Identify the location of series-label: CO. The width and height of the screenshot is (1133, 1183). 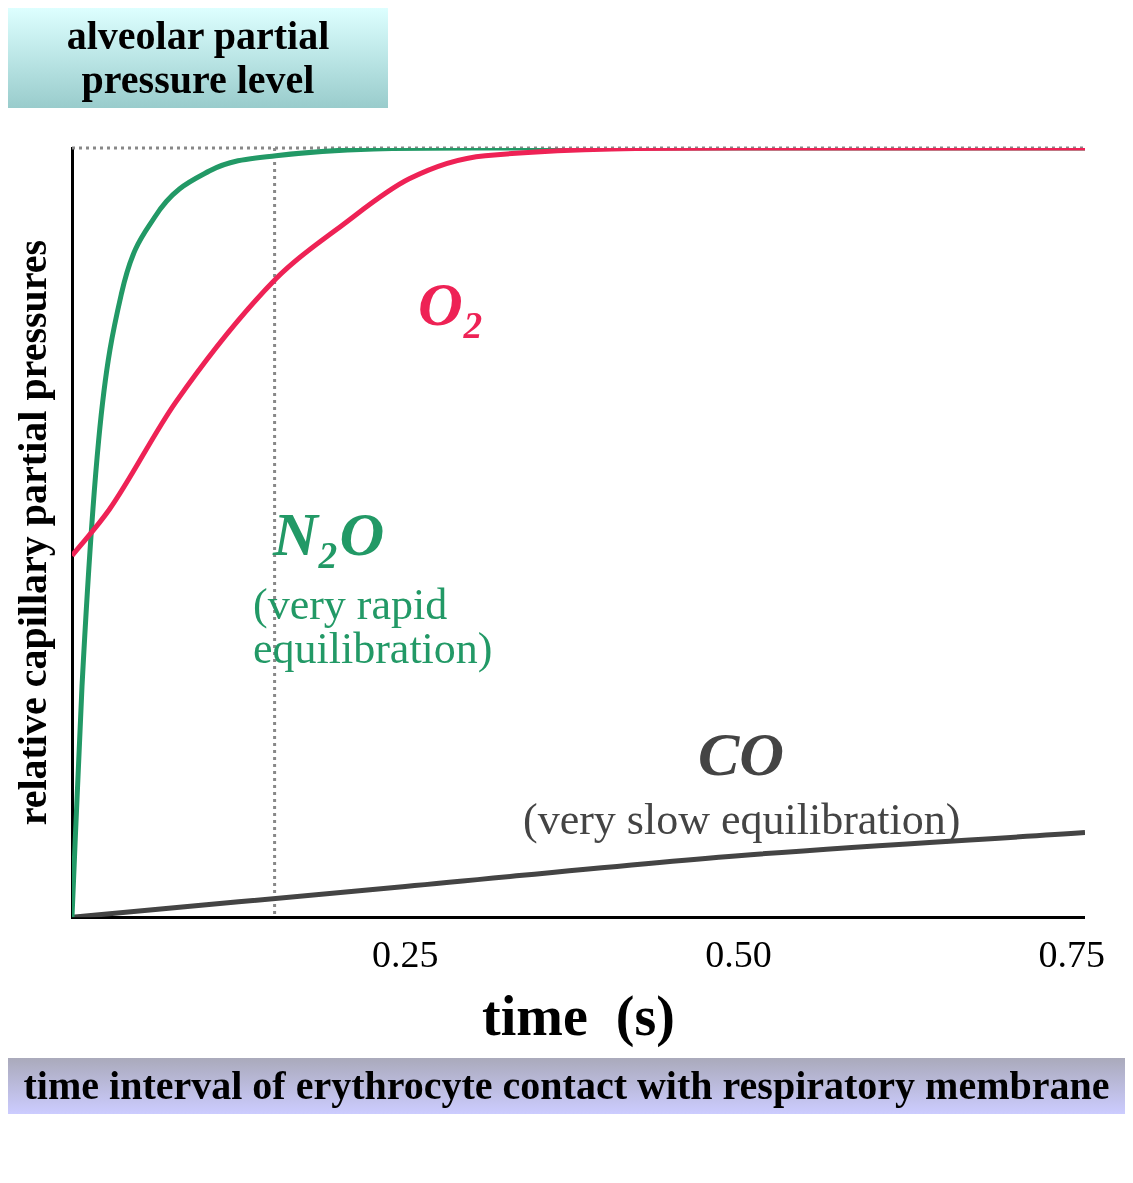
(741, 754).